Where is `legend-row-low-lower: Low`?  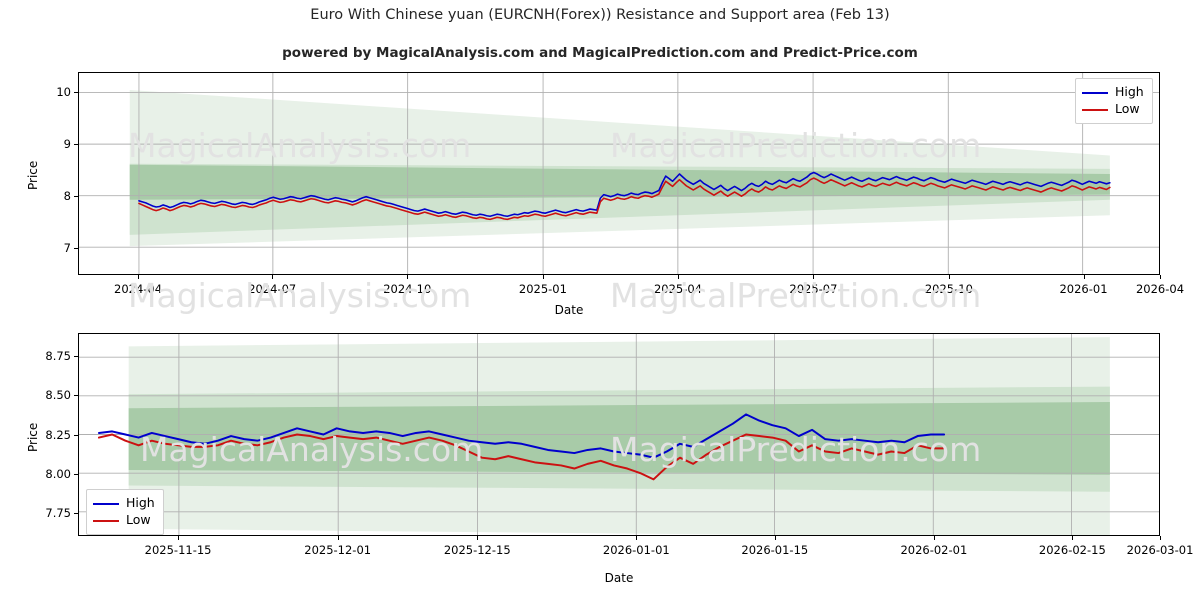 legend-row-low-lower: Low is located at coordinates (124, 520).